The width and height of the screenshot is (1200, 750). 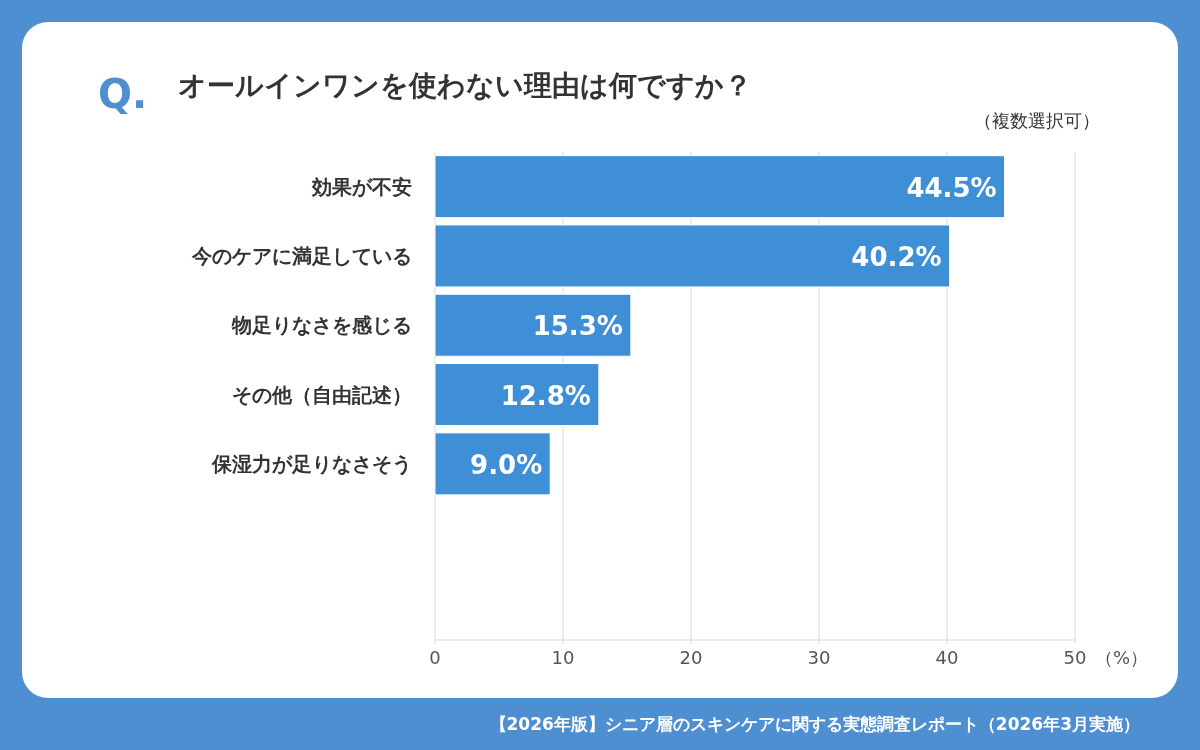 What do you see at coordinates (947, 657) in the screenshot?
I see `x-tick-label: 40` at bounding box center [947, 657].